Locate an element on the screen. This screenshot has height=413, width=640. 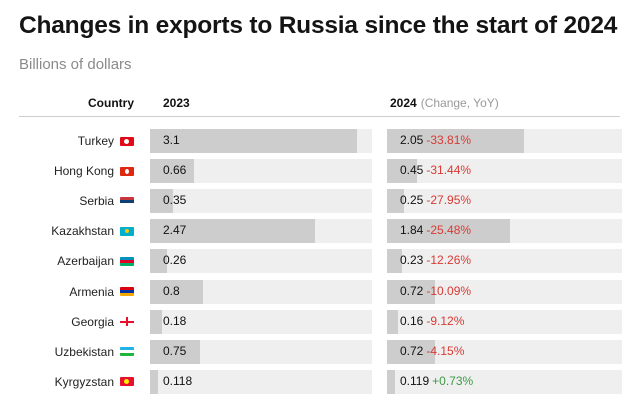
country-name: Armenia is located at coordinates (91, 291).